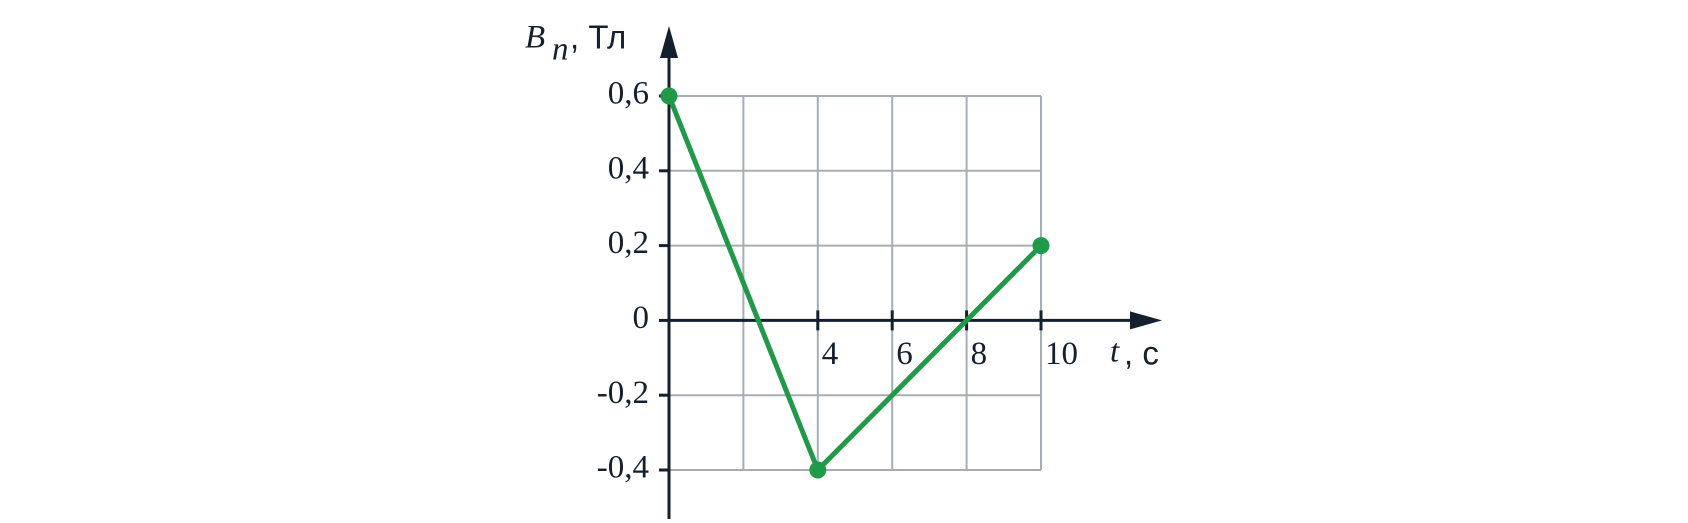 Image resolution: width=1688 pixels, height=523 pixels. I want to click on y-tick-label: 0, so click(641, 318).